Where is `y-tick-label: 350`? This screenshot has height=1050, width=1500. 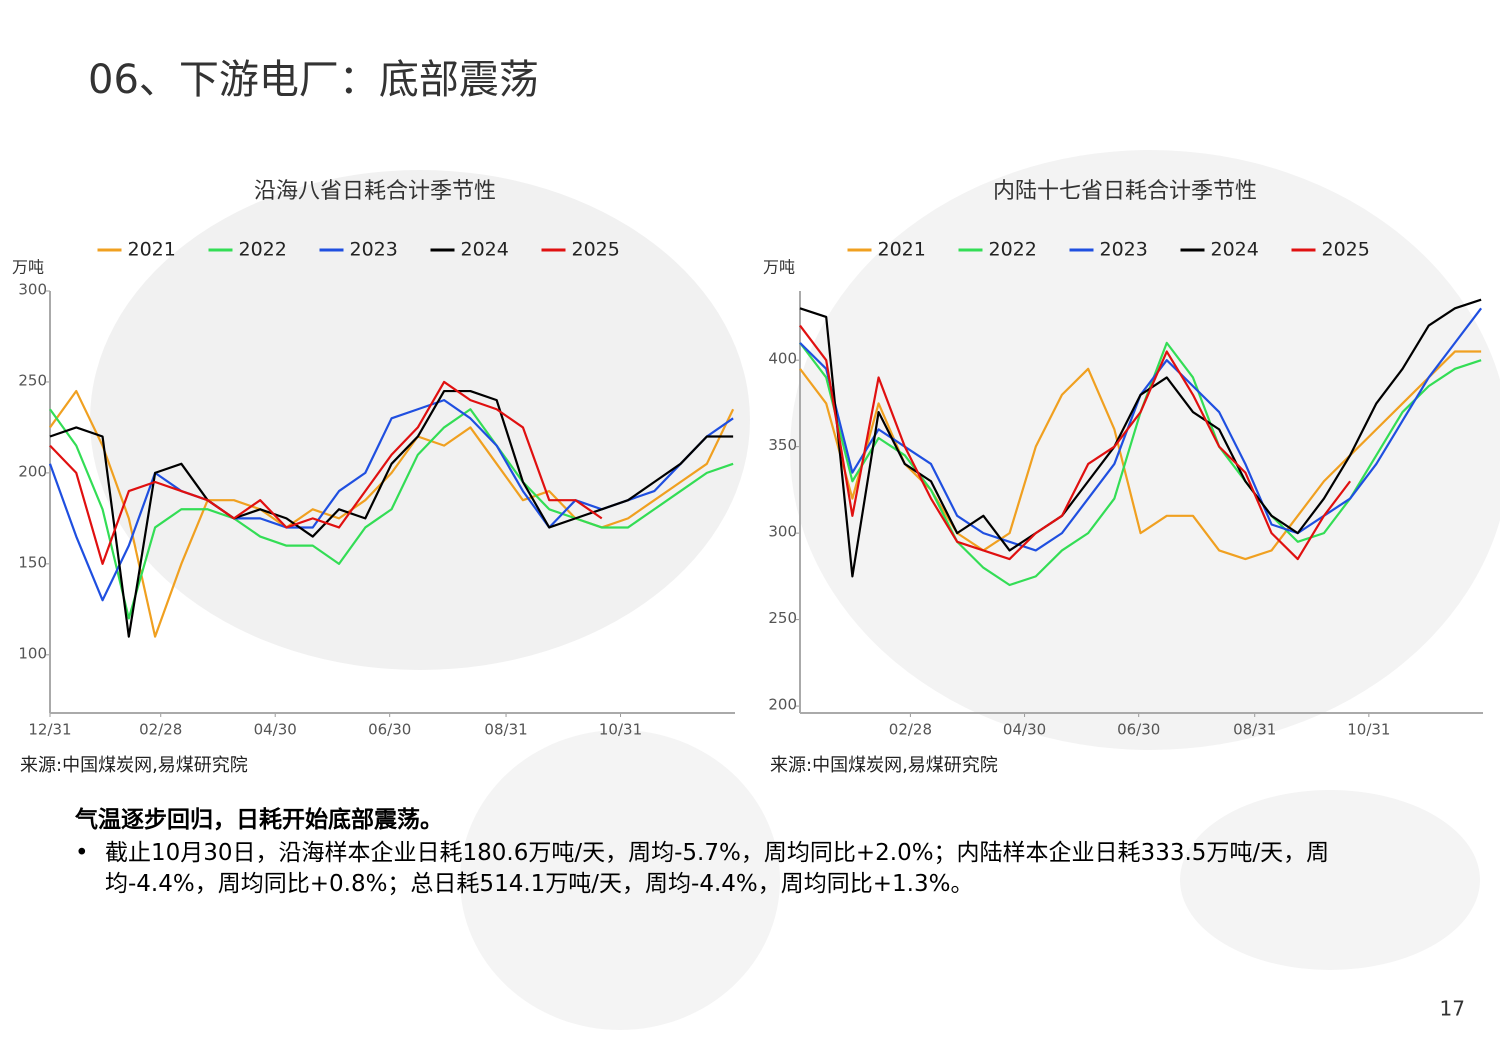
y-tick-label: 350 is located at coordinates (782, 445).